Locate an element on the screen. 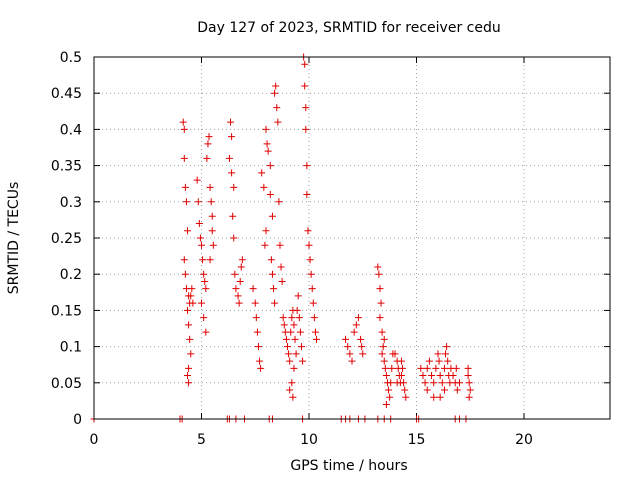 The width and height of the screenshot is (640, 484). x-tick-label: 10 is located at coordinates (309, 440).